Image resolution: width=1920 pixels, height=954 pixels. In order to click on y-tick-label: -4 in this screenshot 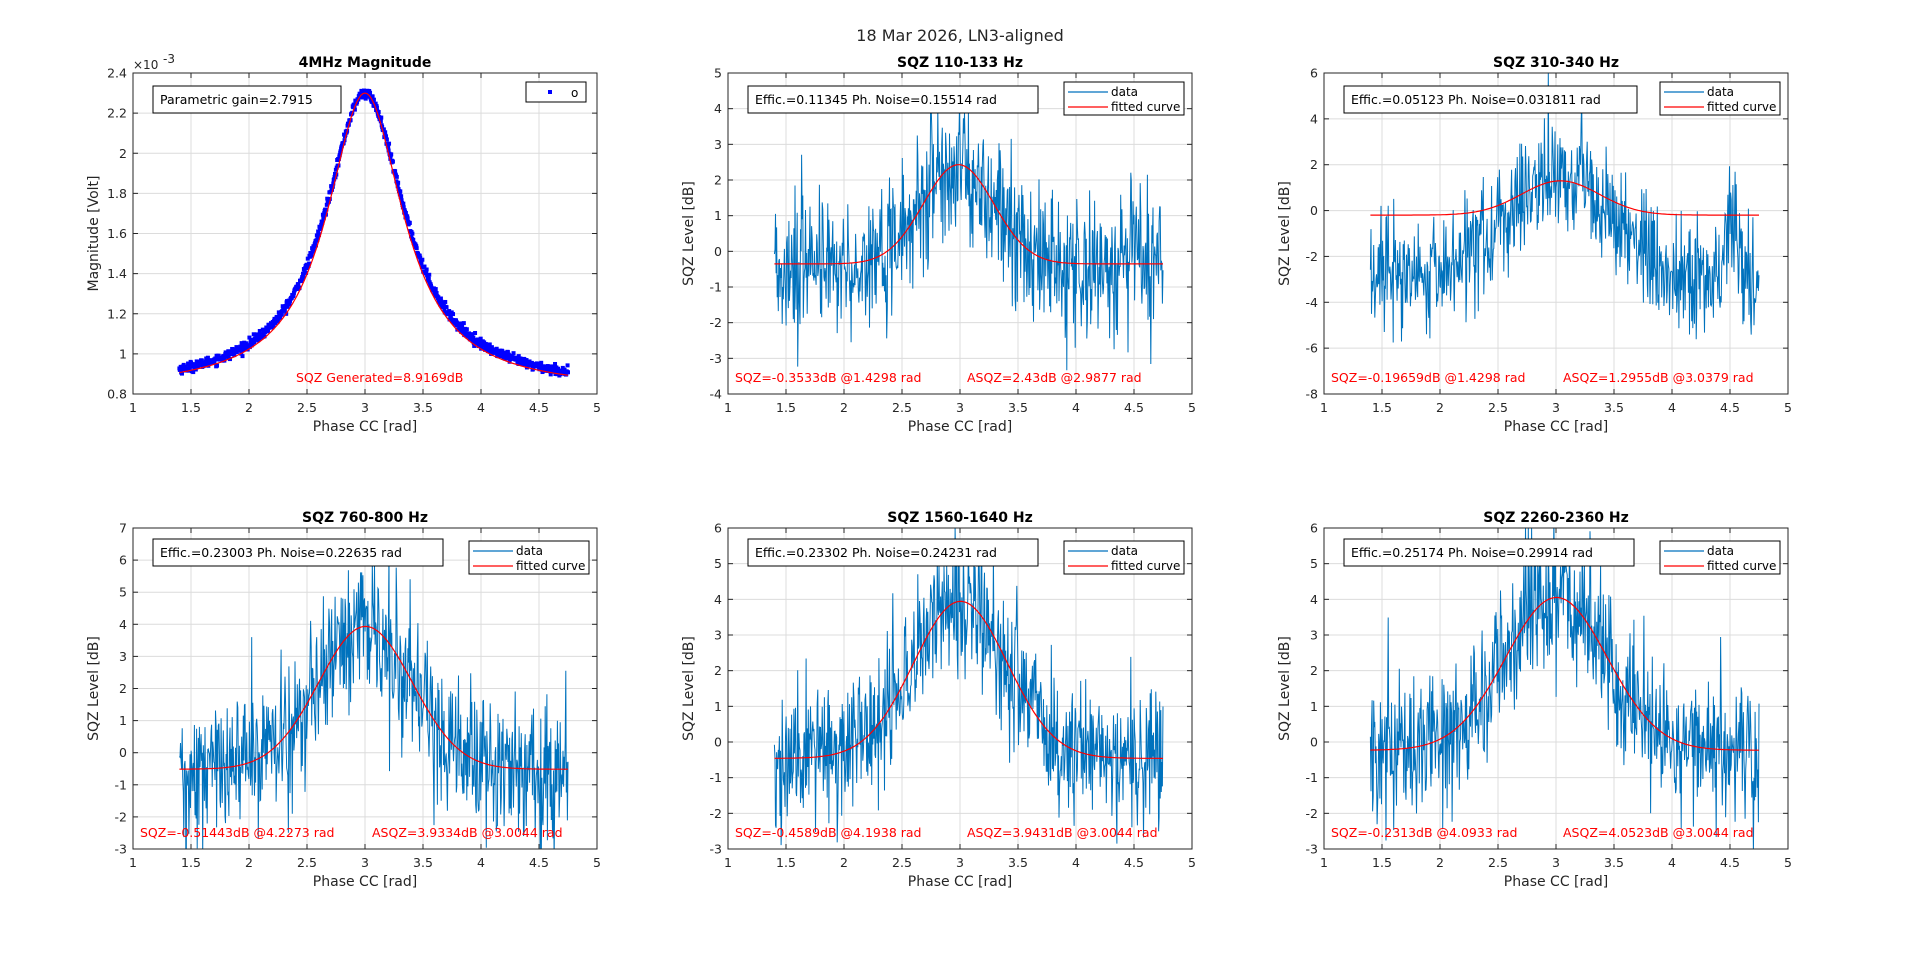, I will do `click(716, 394)`.